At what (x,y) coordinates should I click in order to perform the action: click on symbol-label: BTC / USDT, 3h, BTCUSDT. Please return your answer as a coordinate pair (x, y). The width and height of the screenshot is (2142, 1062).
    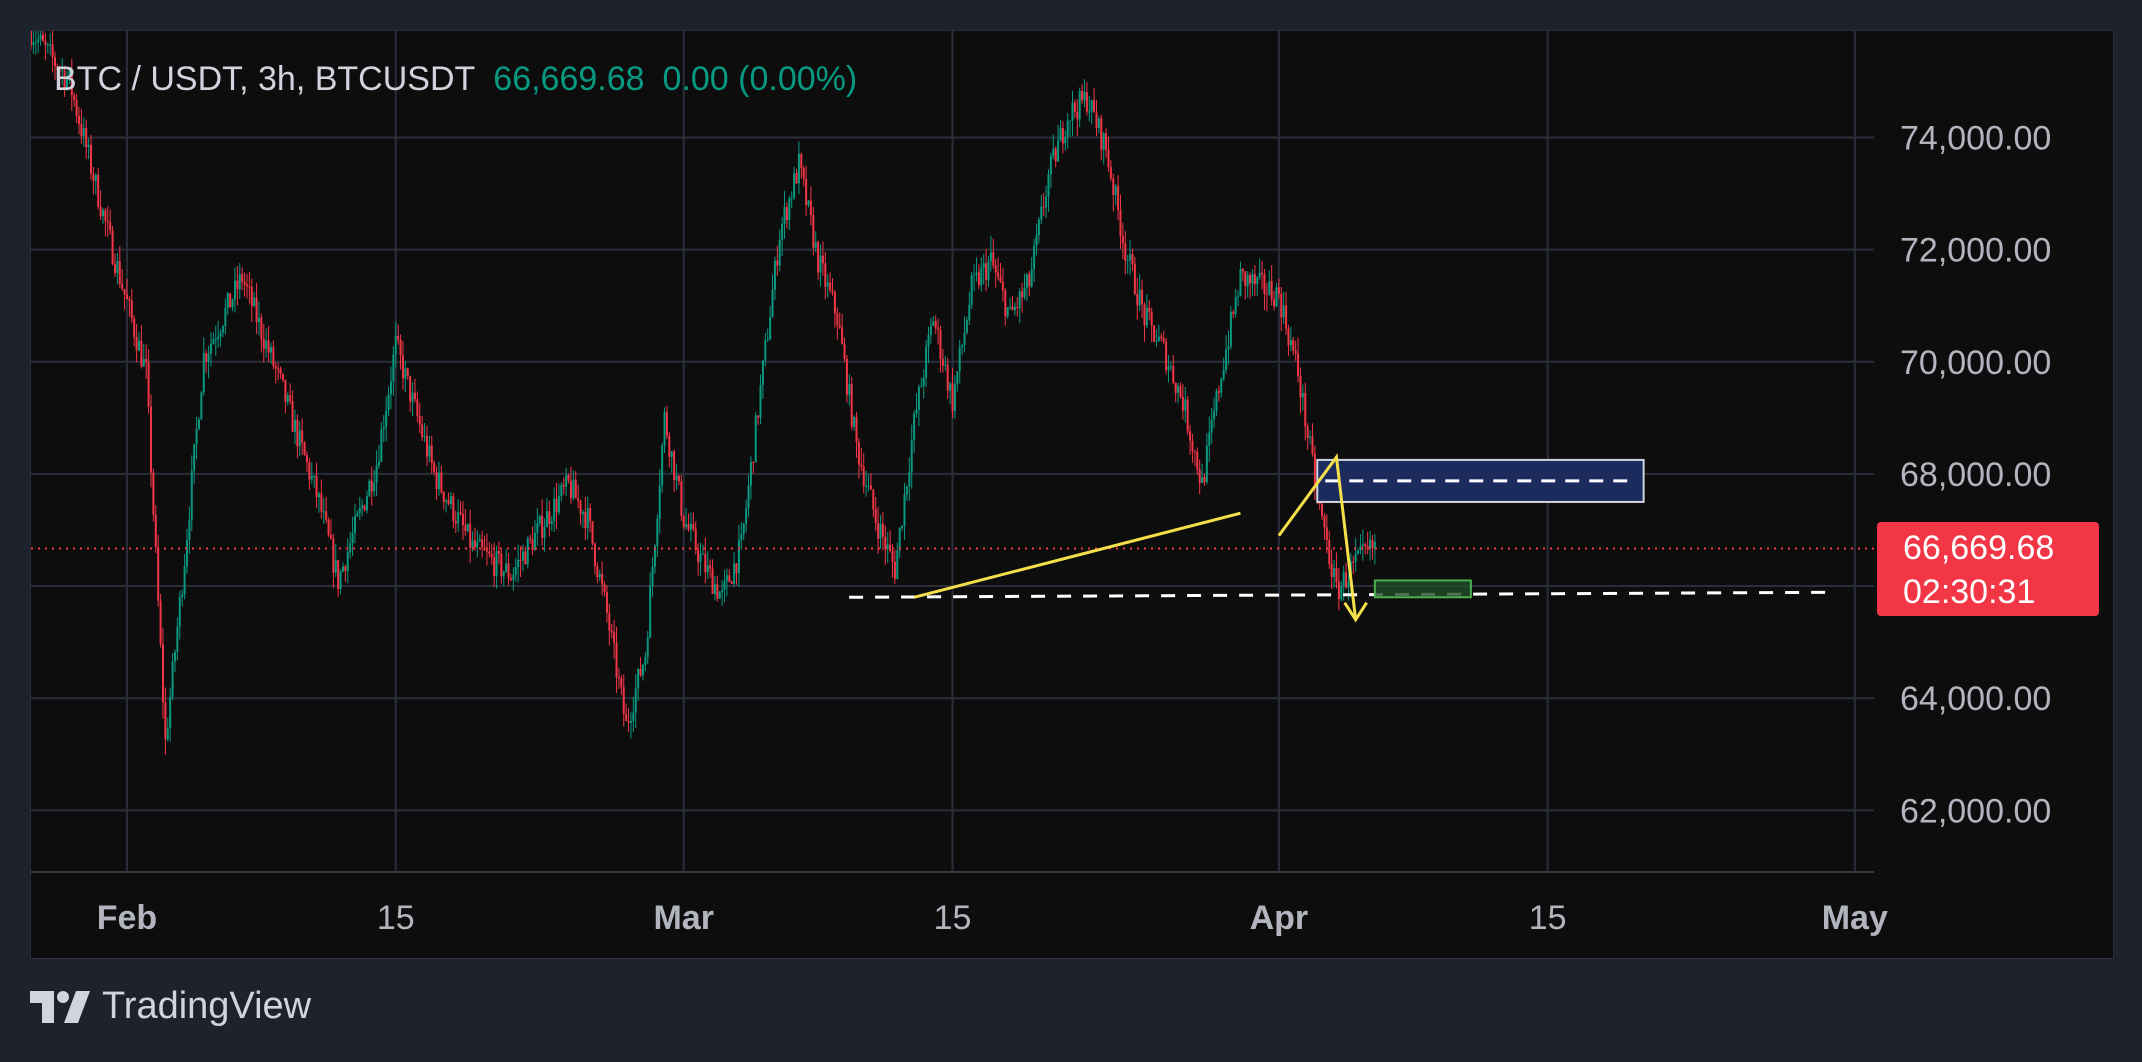
    Looking at the image, I should click on (265, 79).